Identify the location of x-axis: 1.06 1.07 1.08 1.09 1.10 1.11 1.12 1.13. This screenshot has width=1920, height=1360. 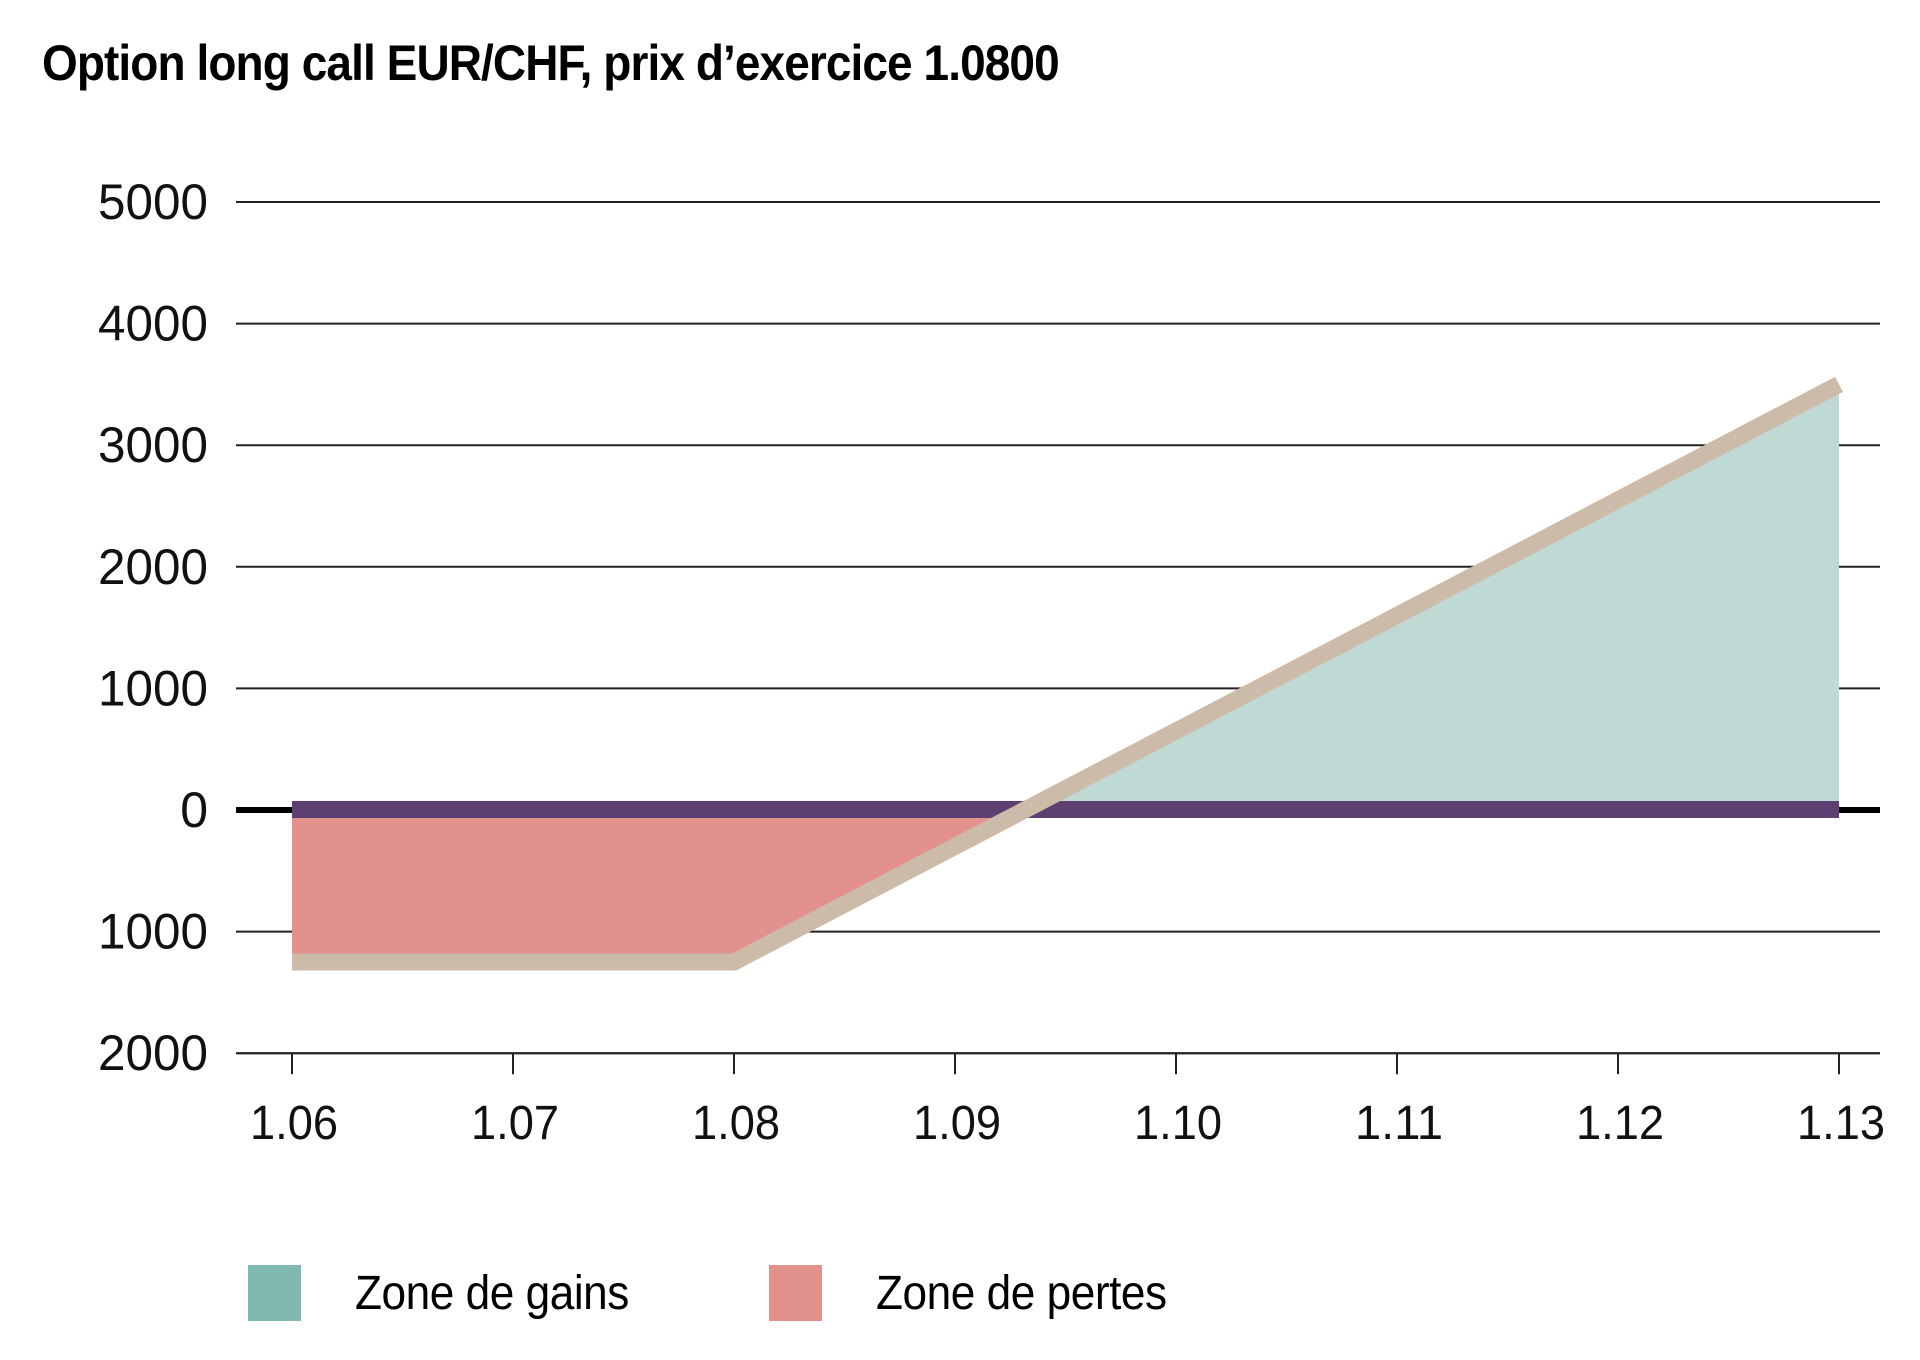
(1060, 1101).